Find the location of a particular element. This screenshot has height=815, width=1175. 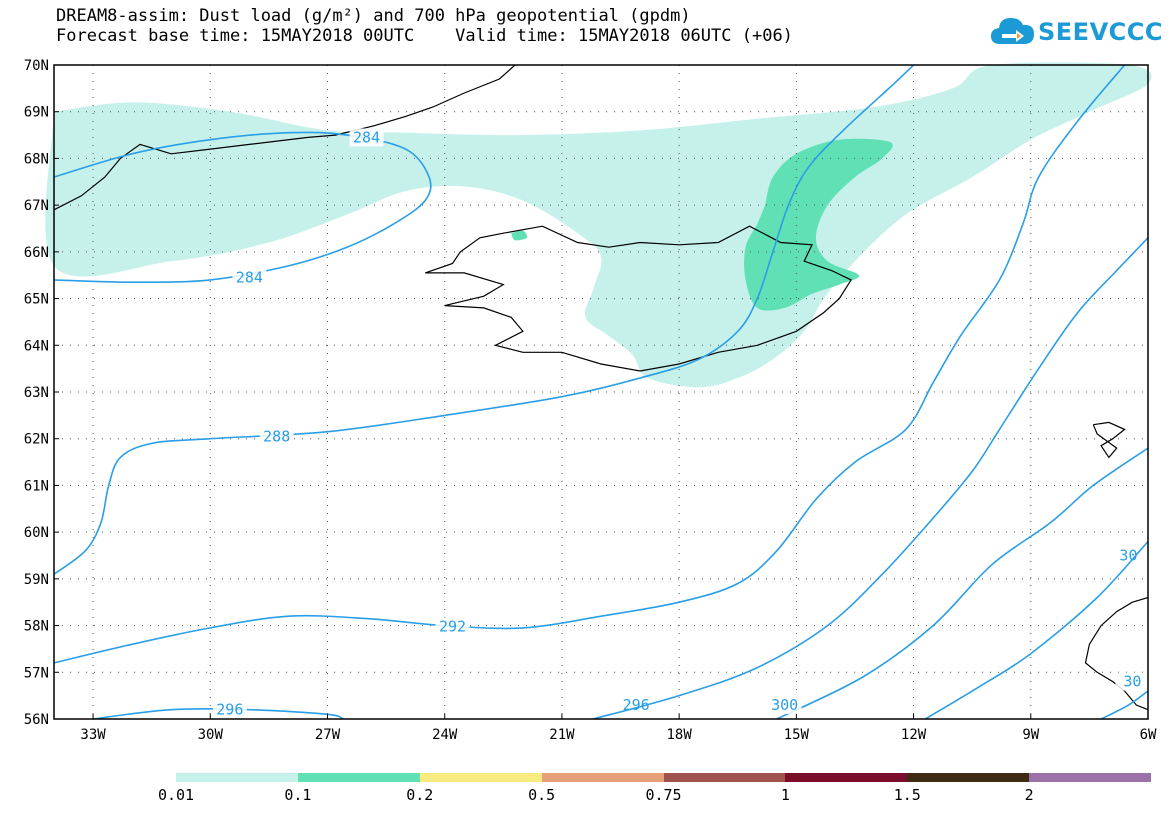

legend-label: 0.75 is located at coordinates (663, 795).